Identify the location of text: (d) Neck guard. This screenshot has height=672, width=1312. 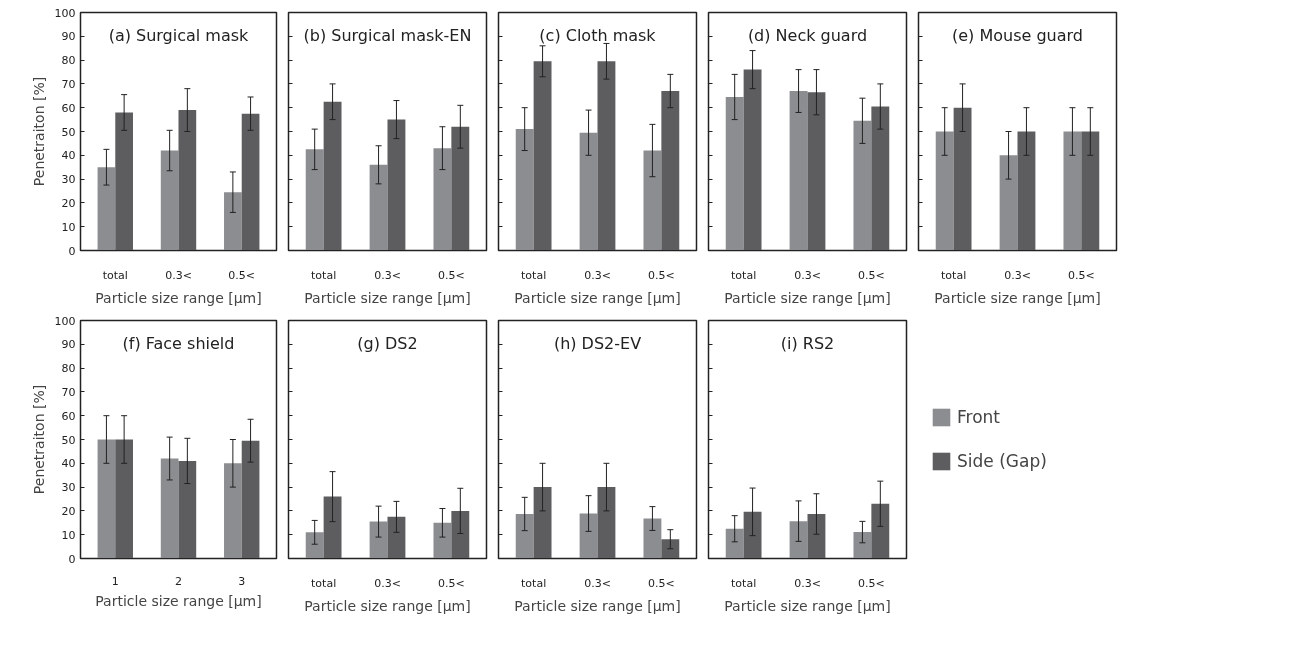
(807, 35).